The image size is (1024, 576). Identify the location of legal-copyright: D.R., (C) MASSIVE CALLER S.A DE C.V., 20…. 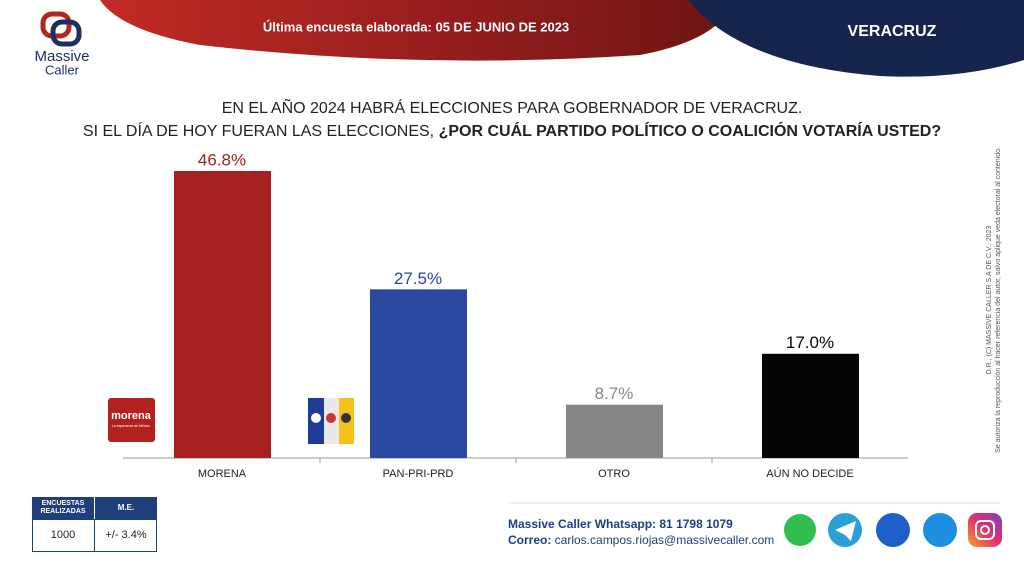
(989, 300).